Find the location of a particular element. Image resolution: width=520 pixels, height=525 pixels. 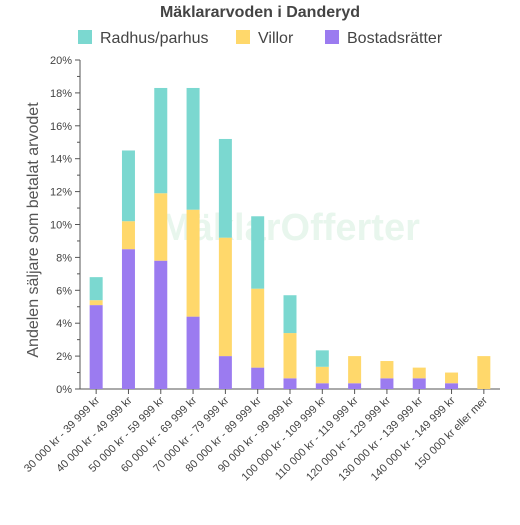

y-tick-label: 2% is located at coordinates (64, 357).